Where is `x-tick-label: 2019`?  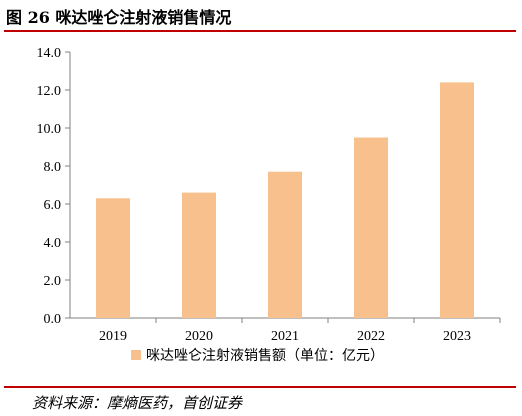
x-tick-label: 2019 is located at coordinates (113, 336).